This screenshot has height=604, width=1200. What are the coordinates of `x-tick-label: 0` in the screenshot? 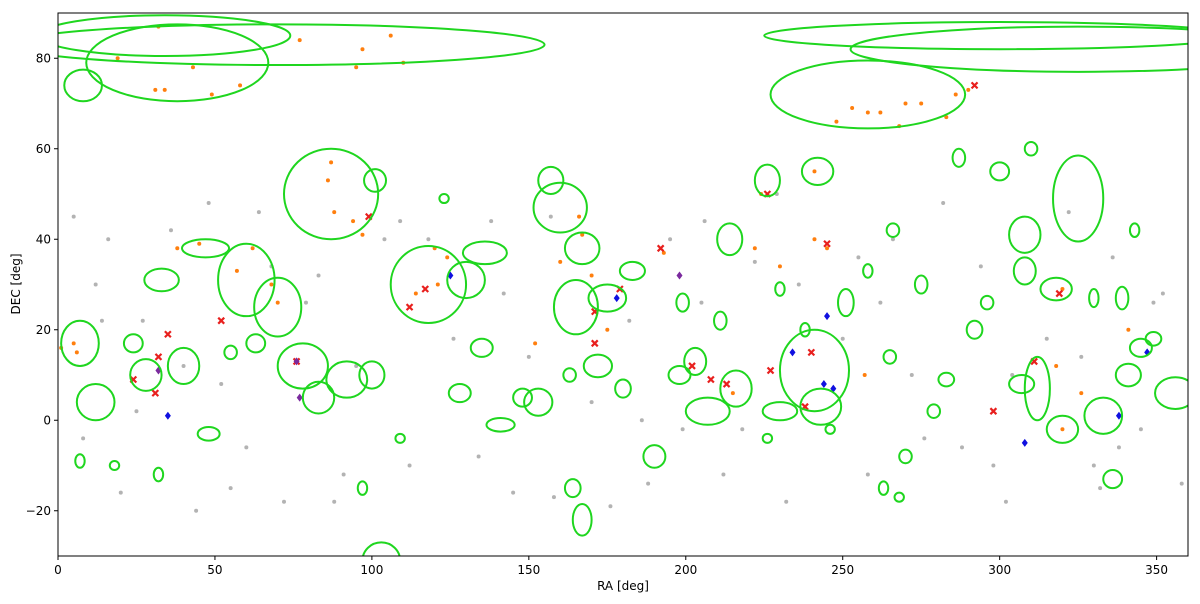 It's located at (58, 570).